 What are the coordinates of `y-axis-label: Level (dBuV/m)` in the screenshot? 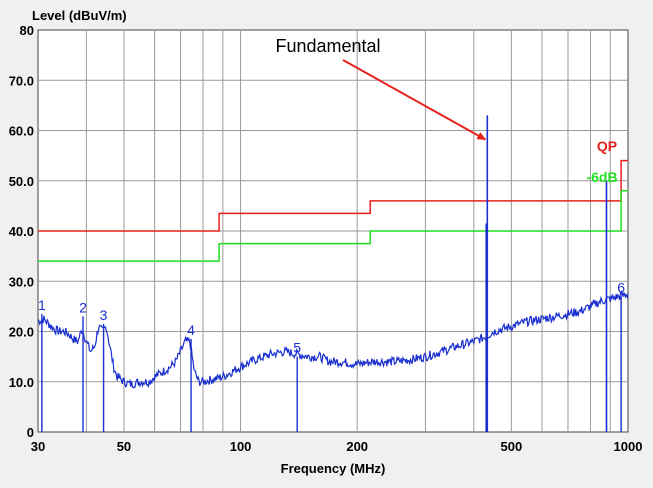 It's located at (79, 15).